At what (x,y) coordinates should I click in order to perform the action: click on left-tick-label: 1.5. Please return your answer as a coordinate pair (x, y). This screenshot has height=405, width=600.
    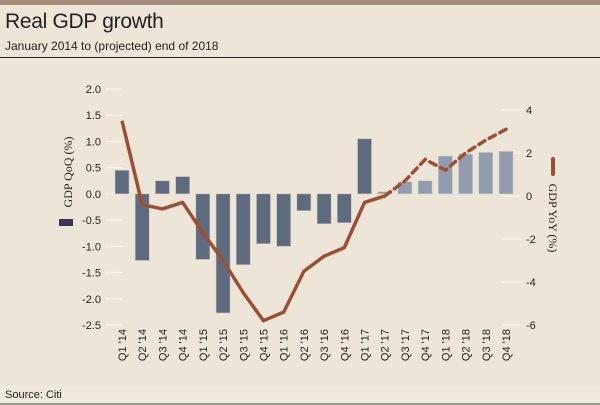
    Looking at the image, I should click on (93, 116).